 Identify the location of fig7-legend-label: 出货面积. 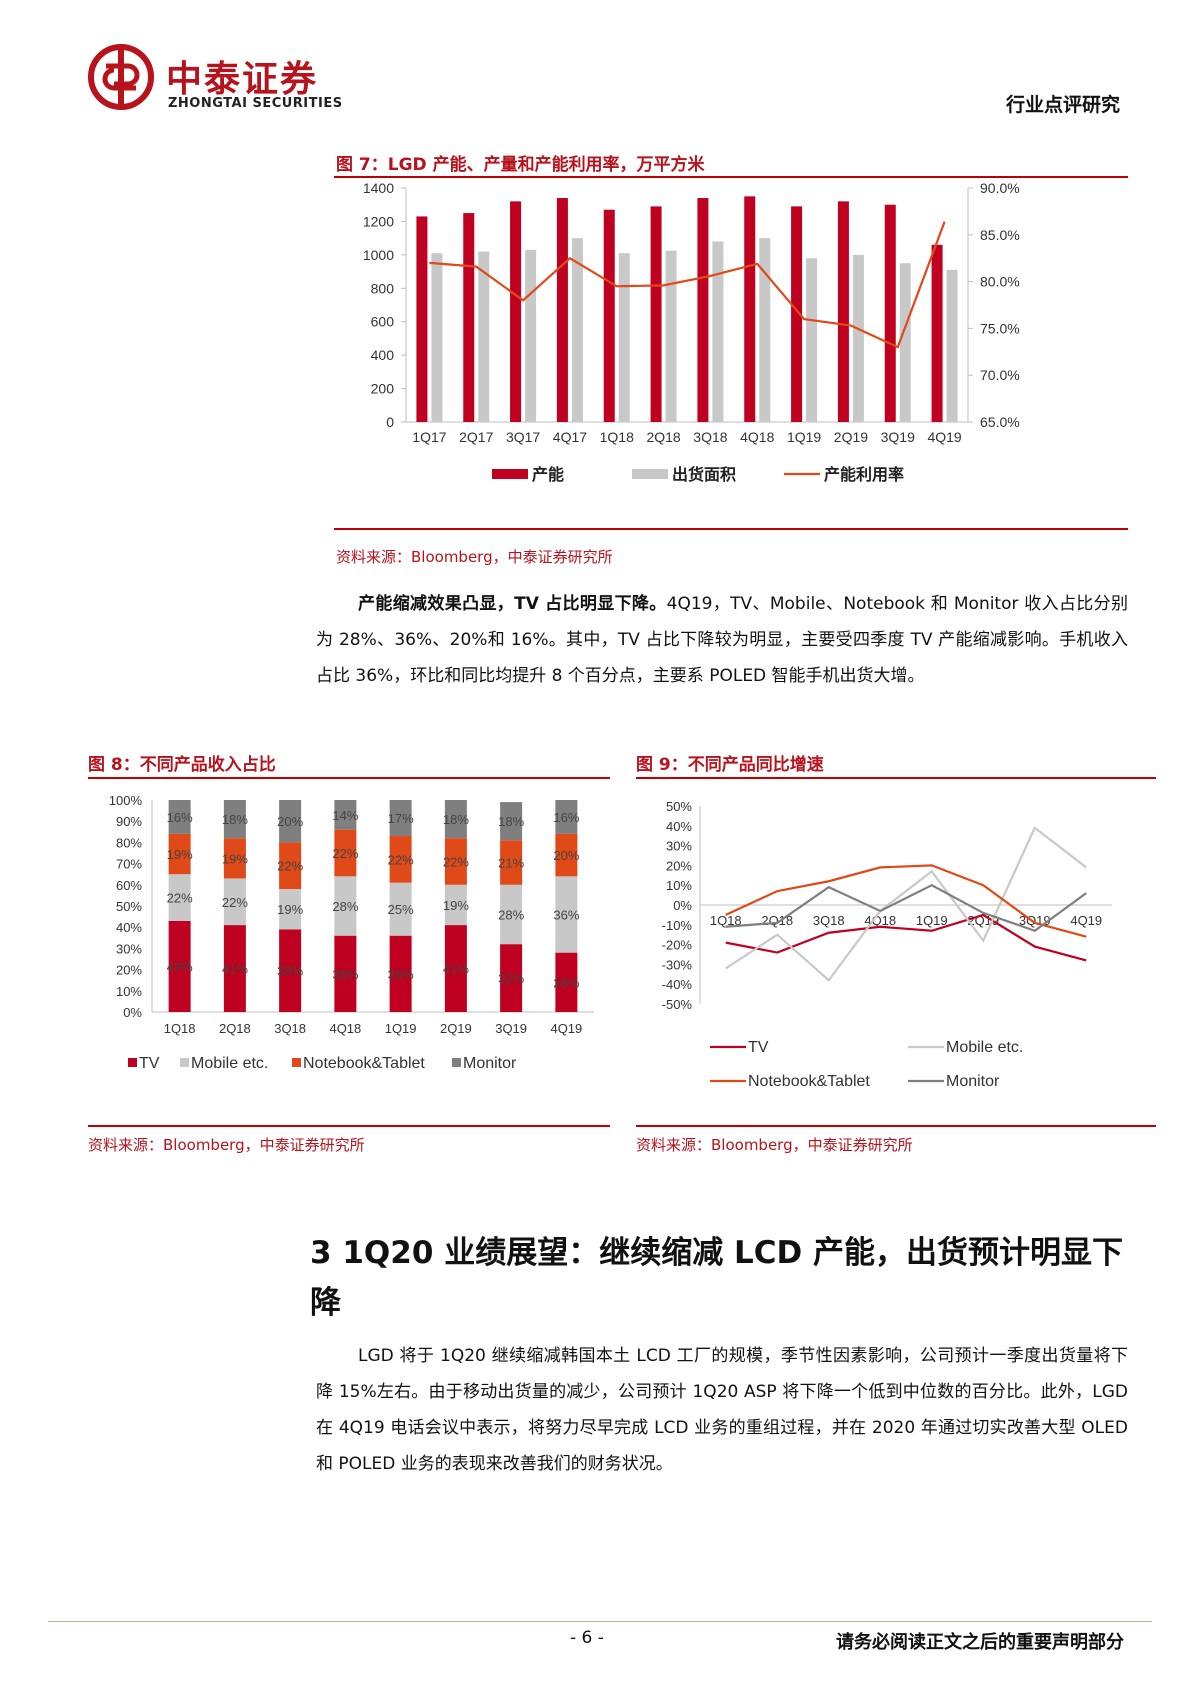
(704, 474).